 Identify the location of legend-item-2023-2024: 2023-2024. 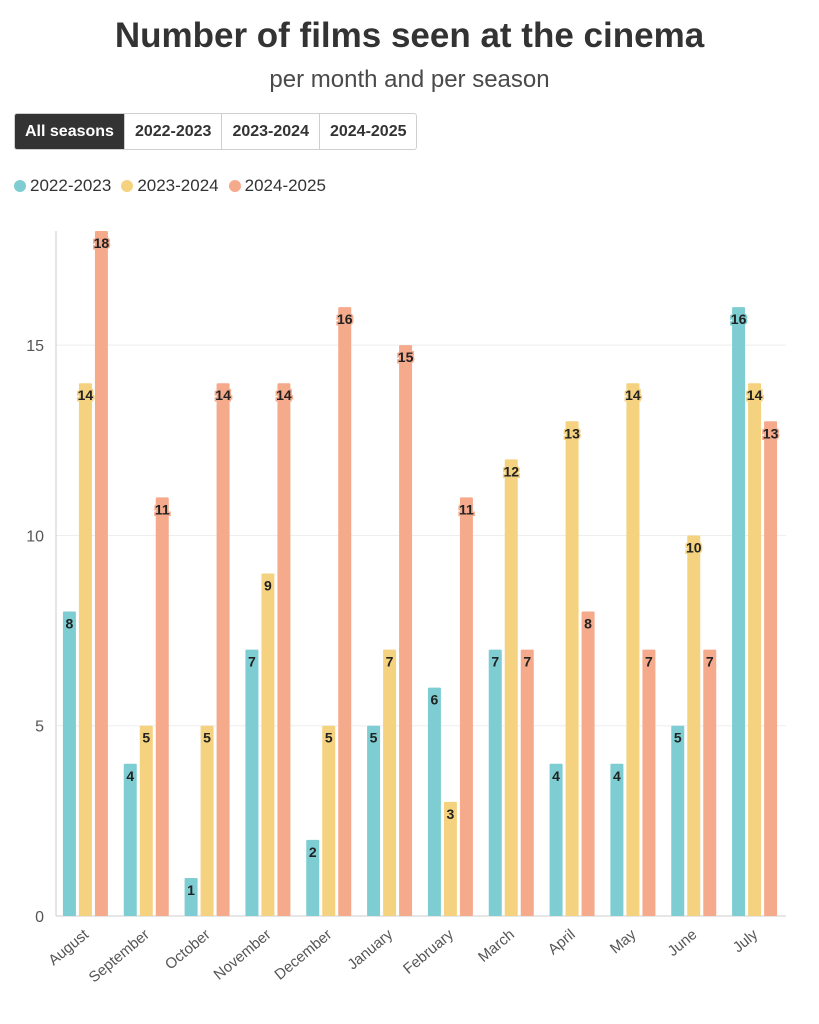
(170, 186).